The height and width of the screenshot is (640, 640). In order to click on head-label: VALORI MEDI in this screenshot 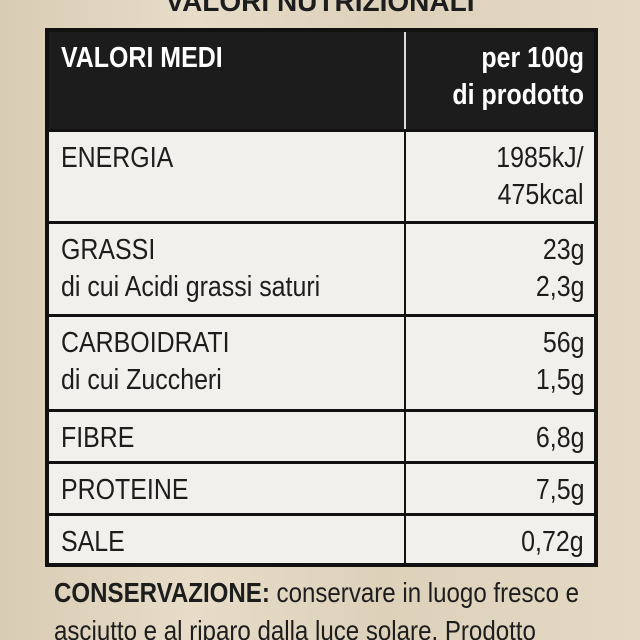, I will do `click(142, 58)`.